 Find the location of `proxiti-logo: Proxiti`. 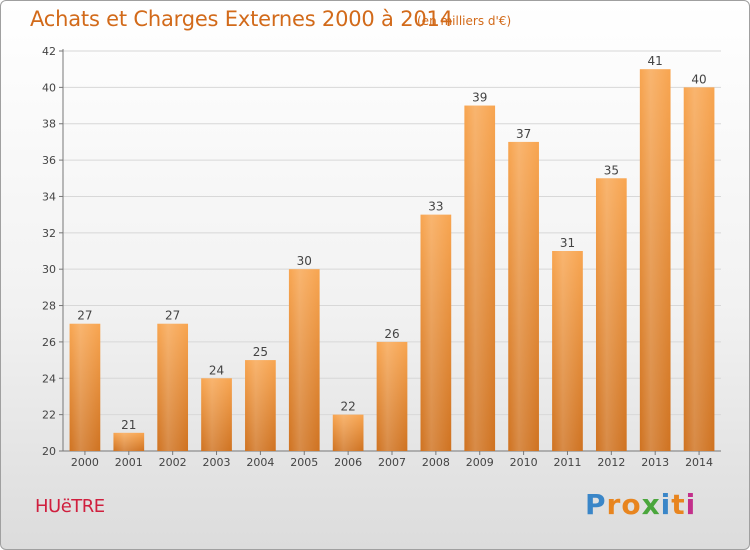

proxiti-logo: Proxiti is located at coordinates (640, 504).